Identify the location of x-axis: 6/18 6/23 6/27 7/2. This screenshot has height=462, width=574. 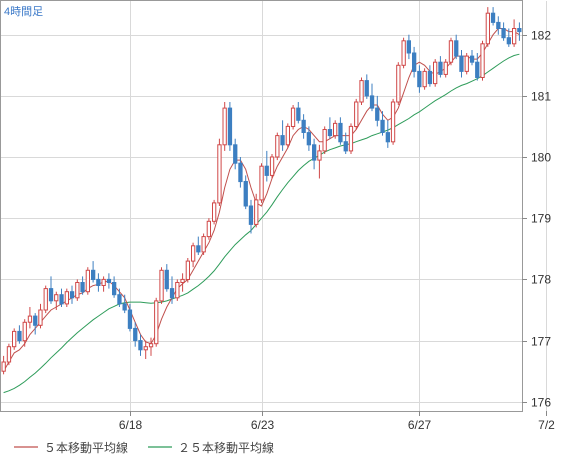
(337, 421).